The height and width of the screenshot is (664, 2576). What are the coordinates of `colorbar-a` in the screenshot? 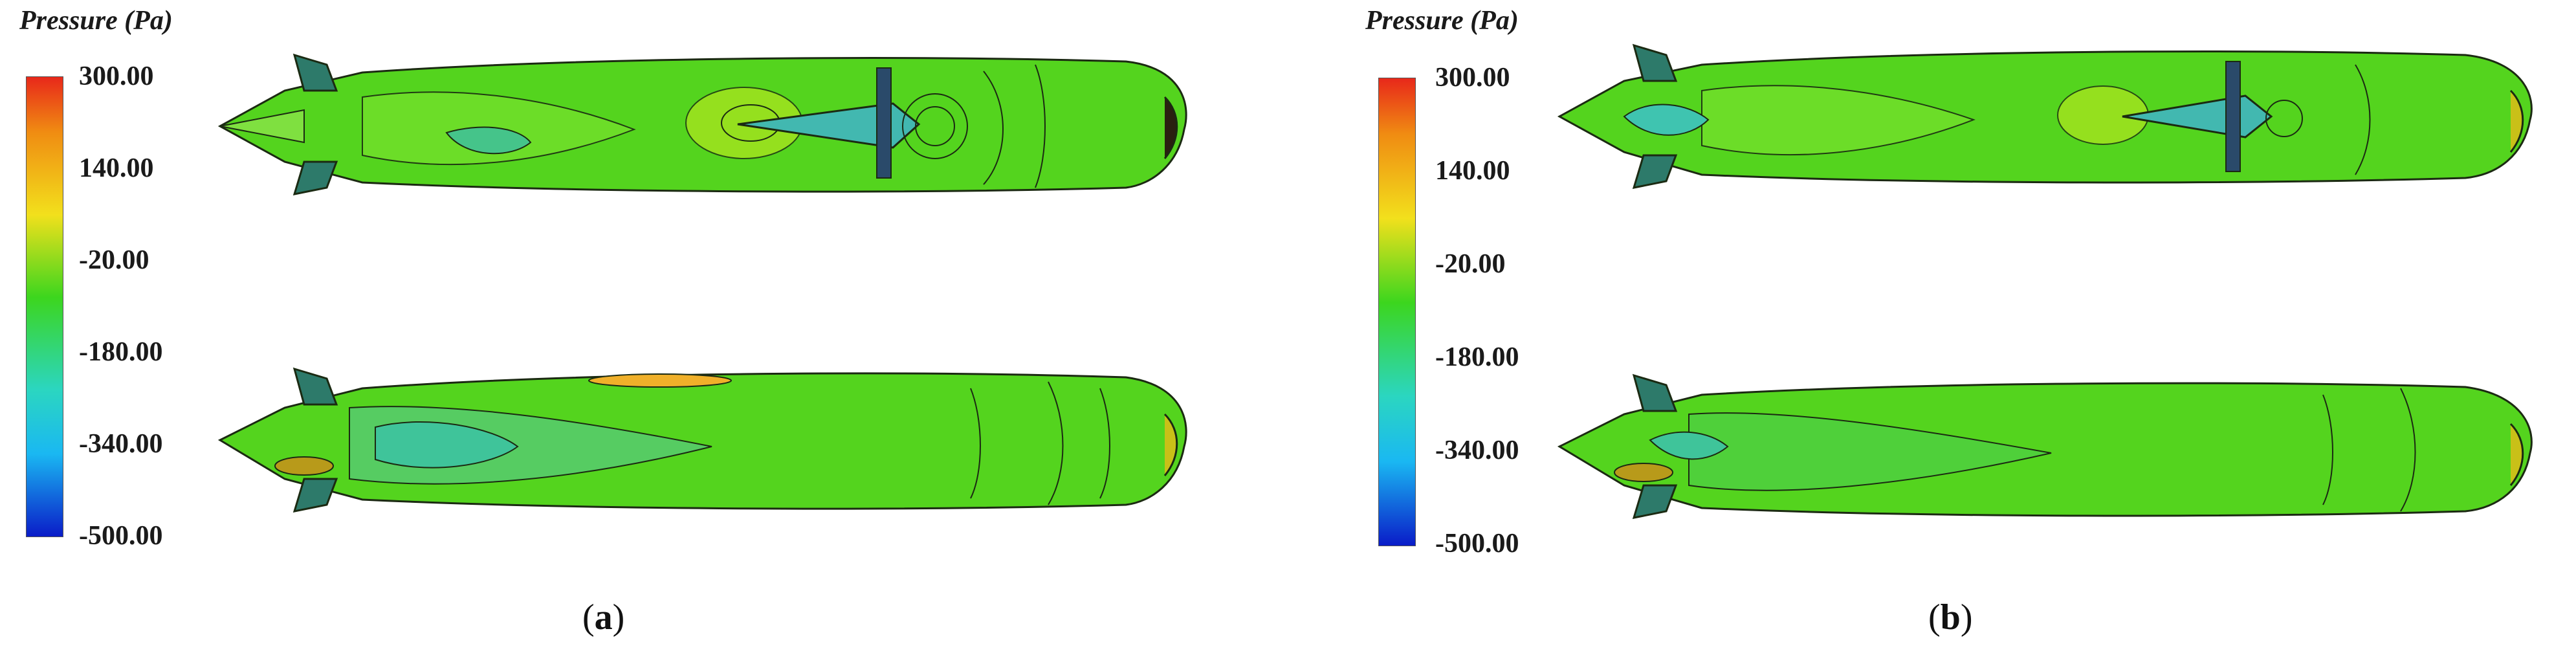 It's located at (44, 306).